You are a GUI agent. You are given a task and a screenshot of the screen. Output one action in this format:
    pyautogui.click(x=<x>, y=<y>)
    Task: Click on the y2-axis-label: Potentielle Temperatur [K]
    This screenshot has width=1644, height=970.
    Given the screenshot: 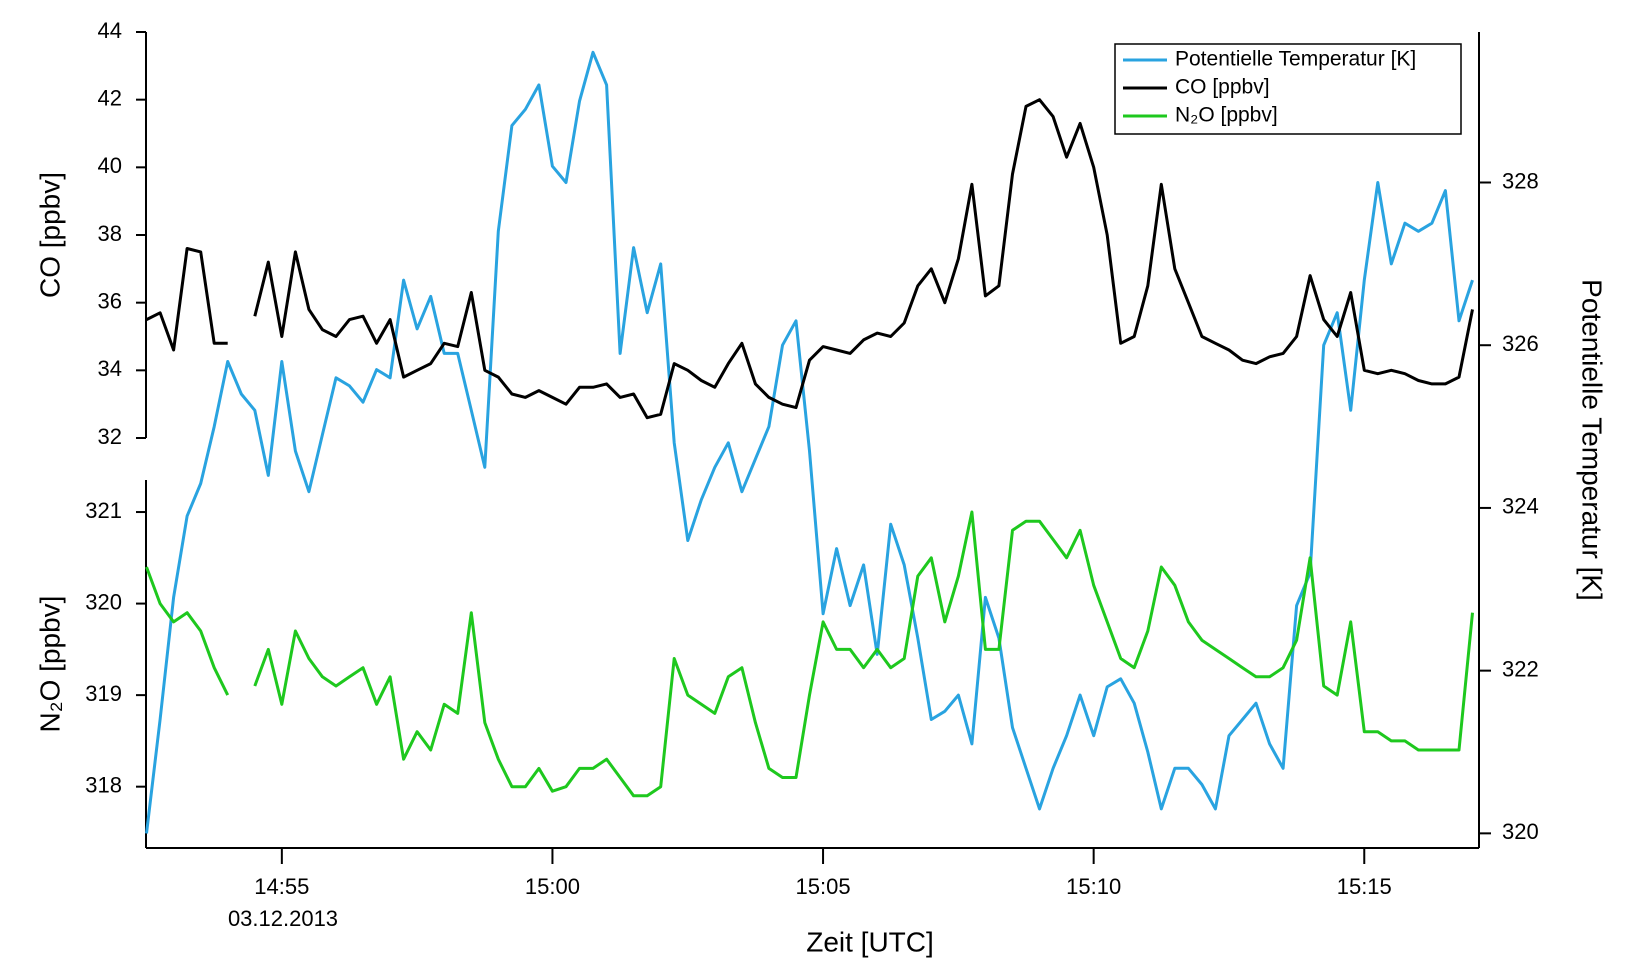 What is the action you would take?
    pyautogui.click(x=1592, y=440)
    